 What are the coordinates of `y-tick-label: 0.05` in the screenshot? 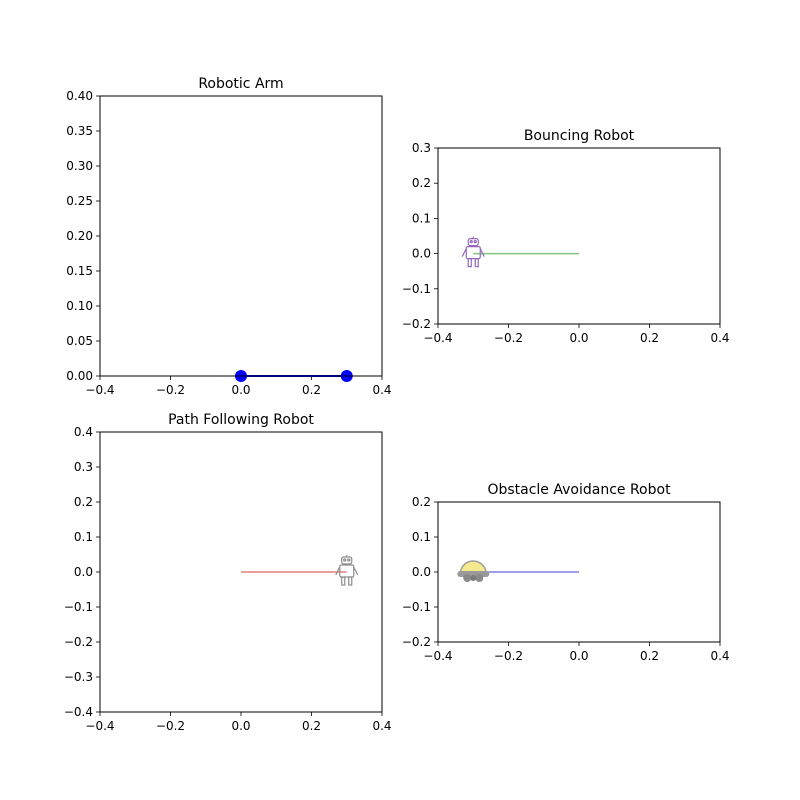 It's located at (79, 341).